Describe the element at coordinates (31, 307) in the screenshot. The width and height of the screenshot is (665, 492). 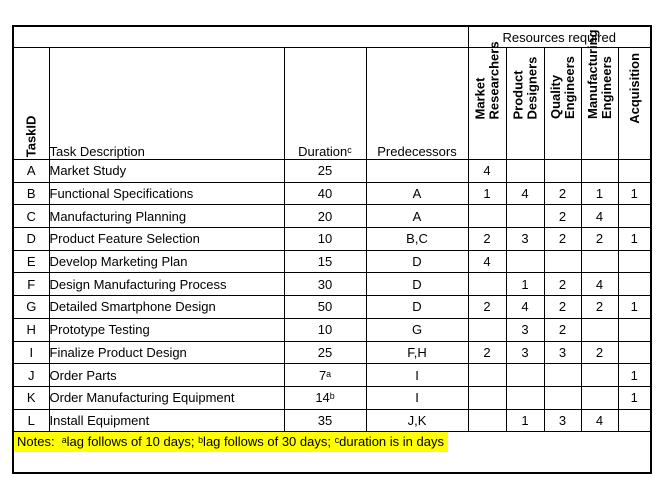
I see `task-id-cell: G` at that location.